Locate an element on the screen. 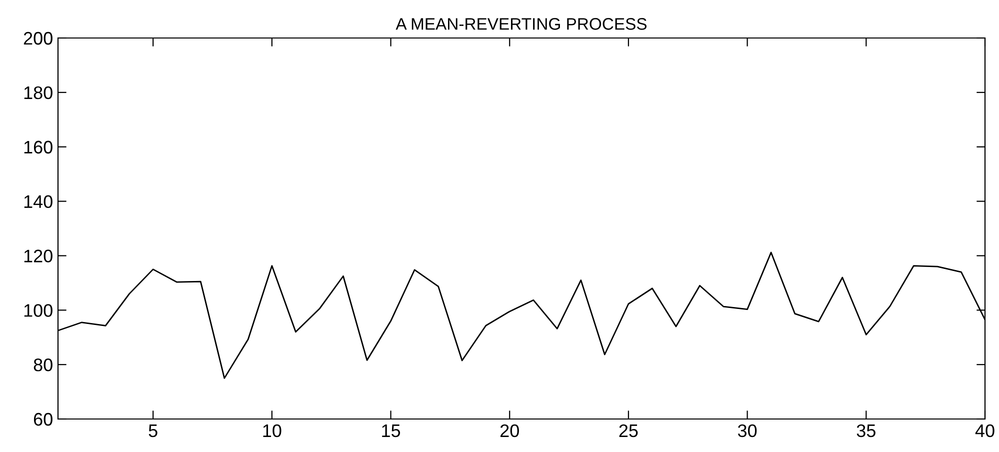 Image resolution: width=999 pixels, height=452 pixels. x-tick-label: 25 is located at coordinates (628, 431).